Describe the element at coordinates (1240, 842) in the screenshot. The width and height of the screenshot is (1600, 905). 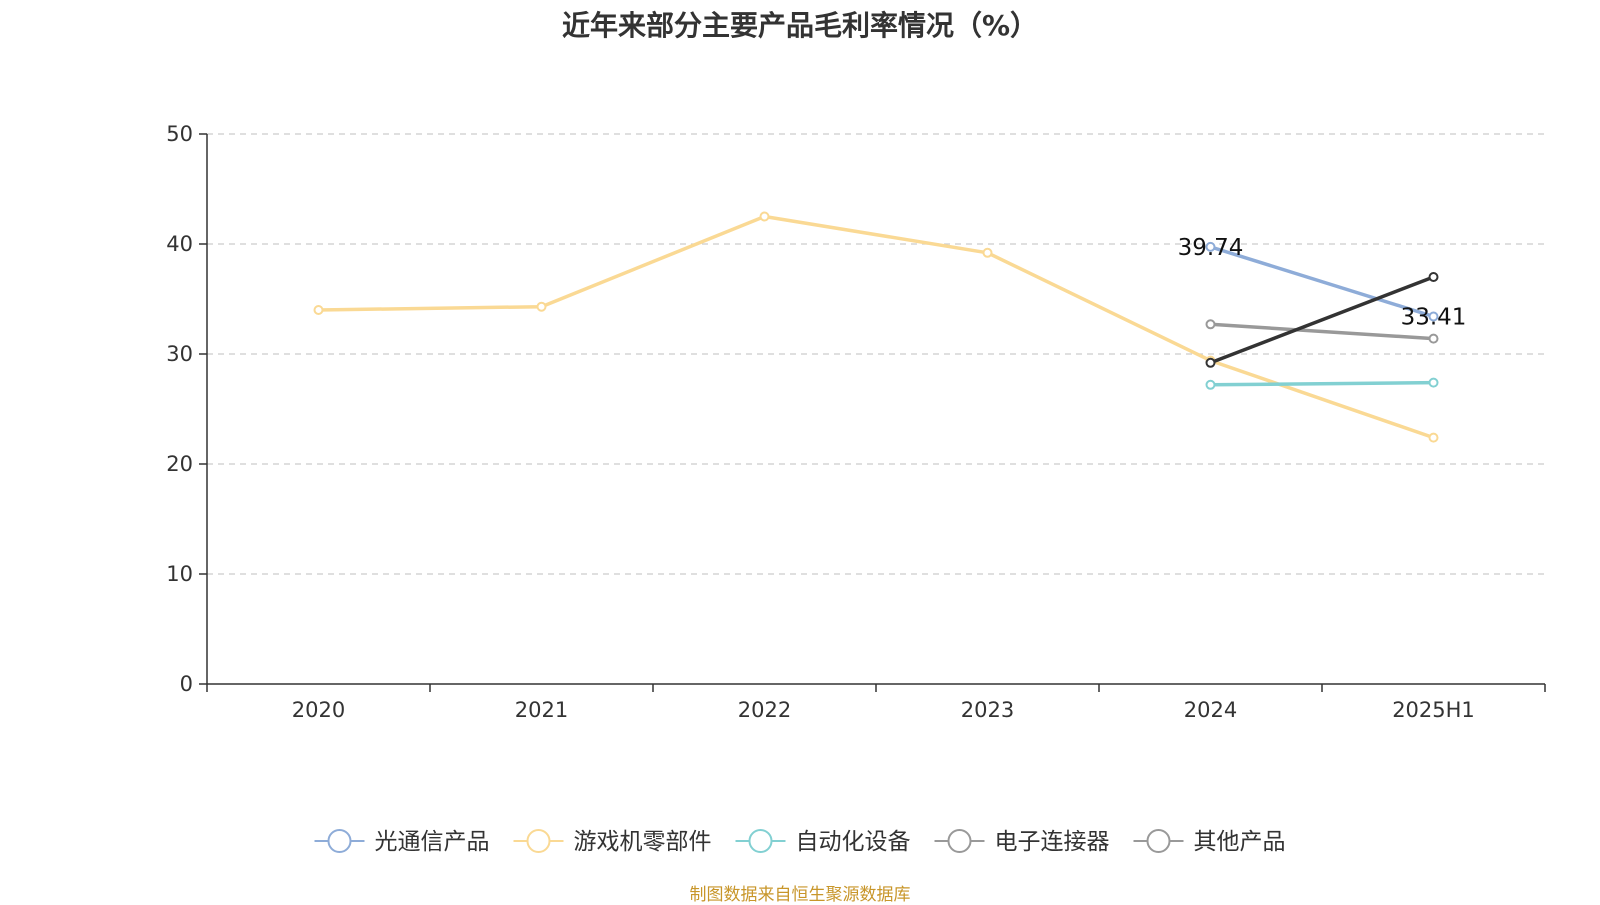
I see `legend-label: 其他产品` at that location.